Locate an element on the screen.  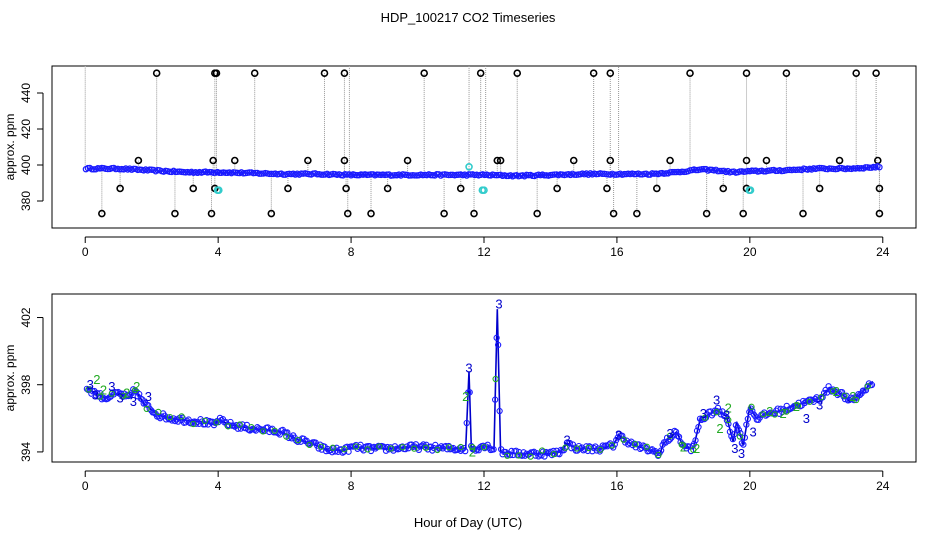
top-x-tick-label: 12 is located at coordinates (484, 252).